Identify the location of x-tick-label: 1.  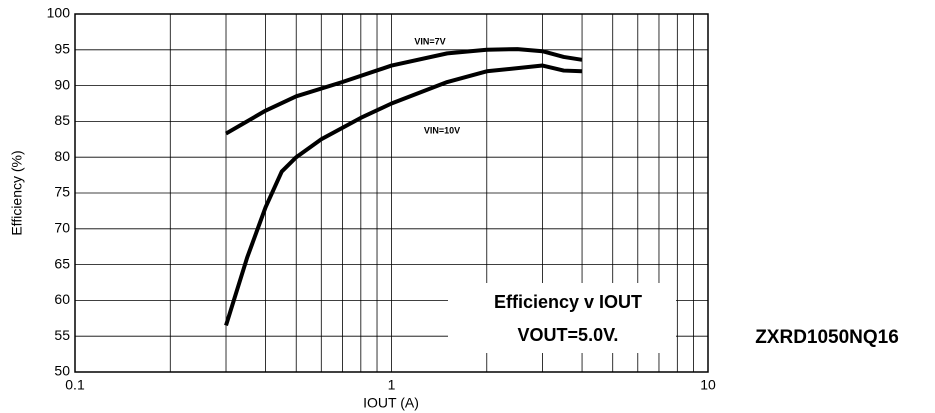
(392, 385).